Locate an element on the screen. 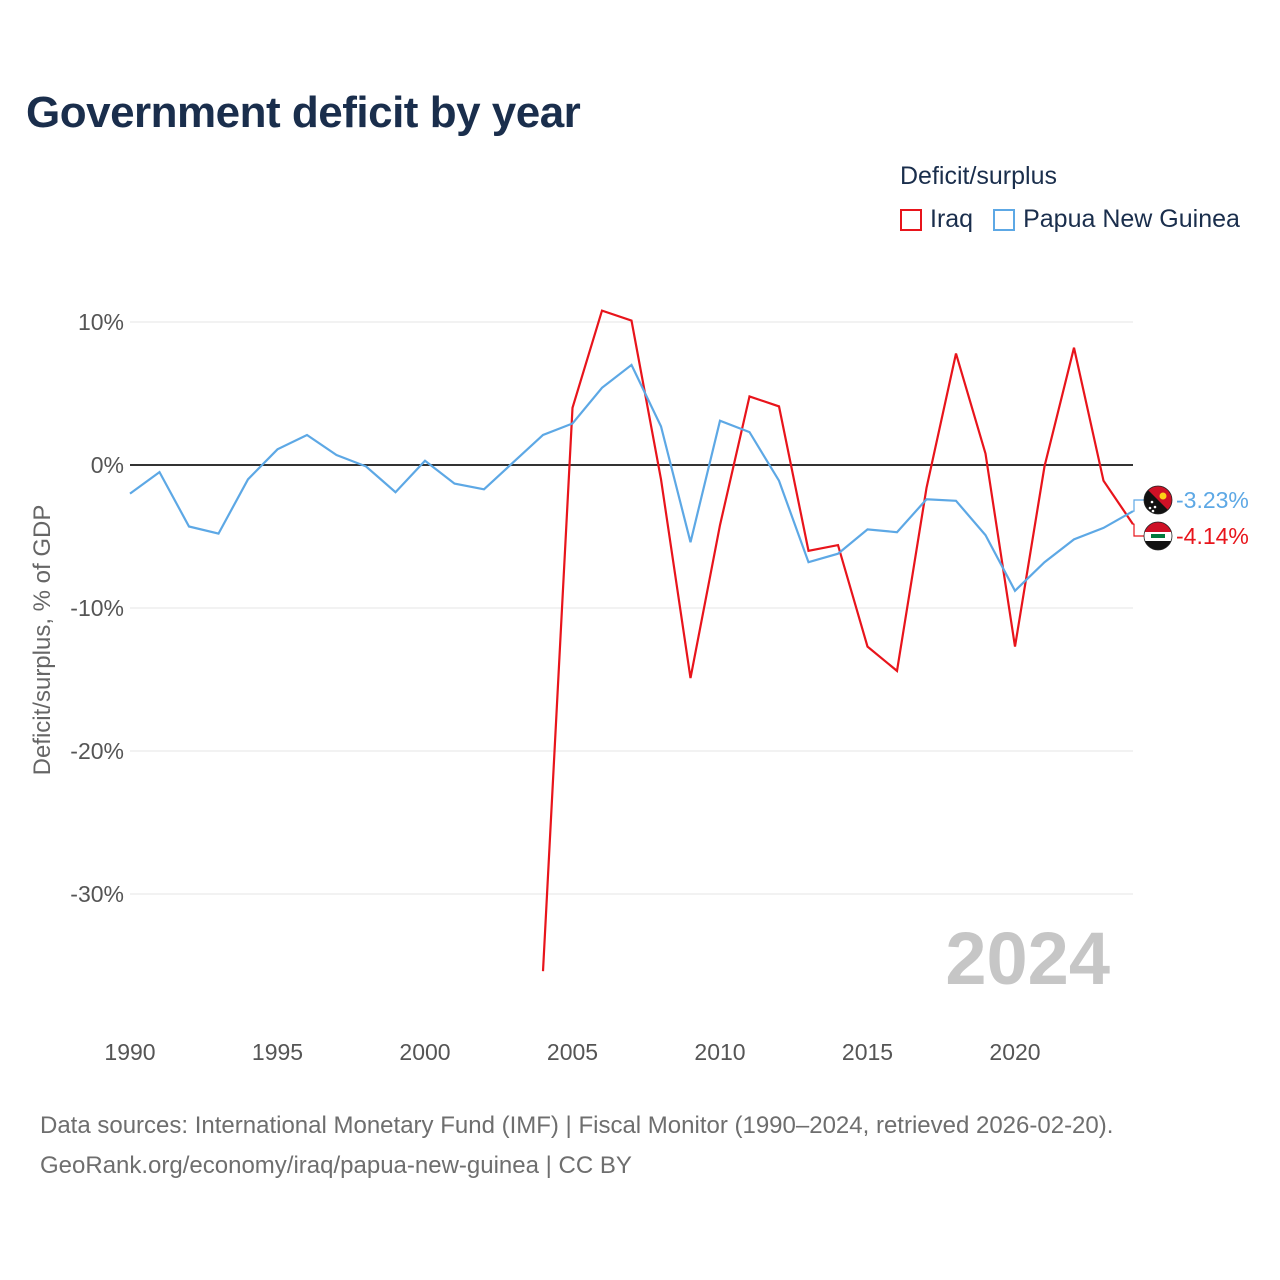 The width and height of the screenshot is (1280, 1280). y-tick-label: -20% is located at coordinates (97, 751).